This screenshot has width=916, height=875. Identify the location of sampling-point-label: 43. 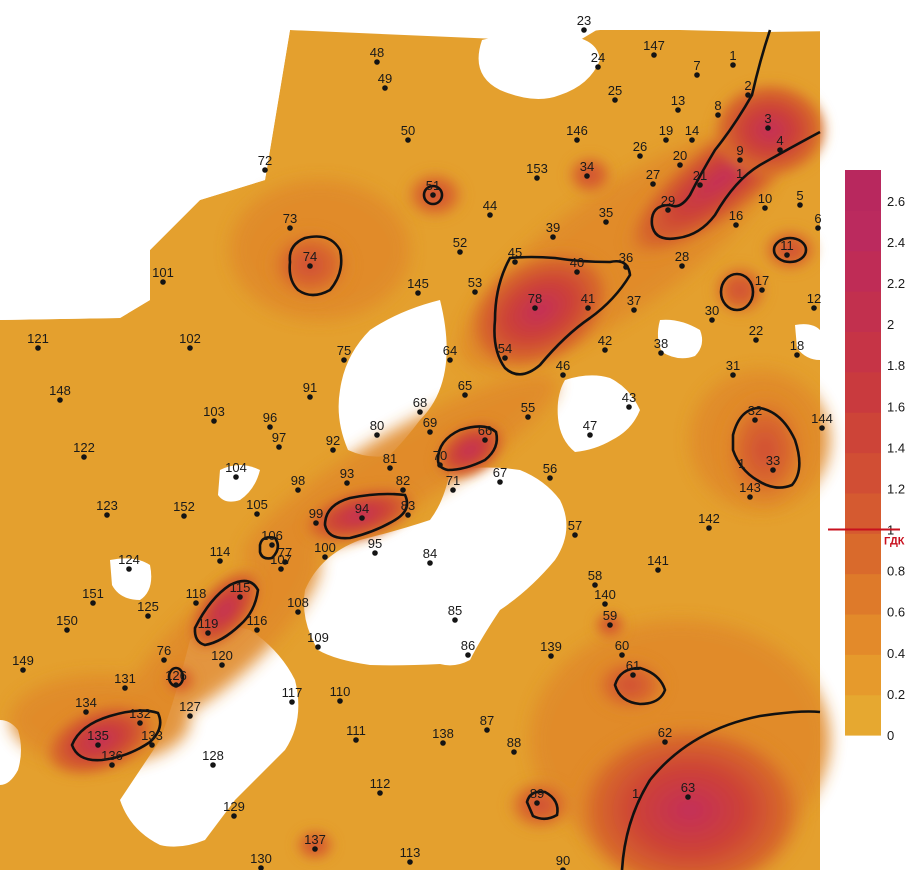
(629, 397).